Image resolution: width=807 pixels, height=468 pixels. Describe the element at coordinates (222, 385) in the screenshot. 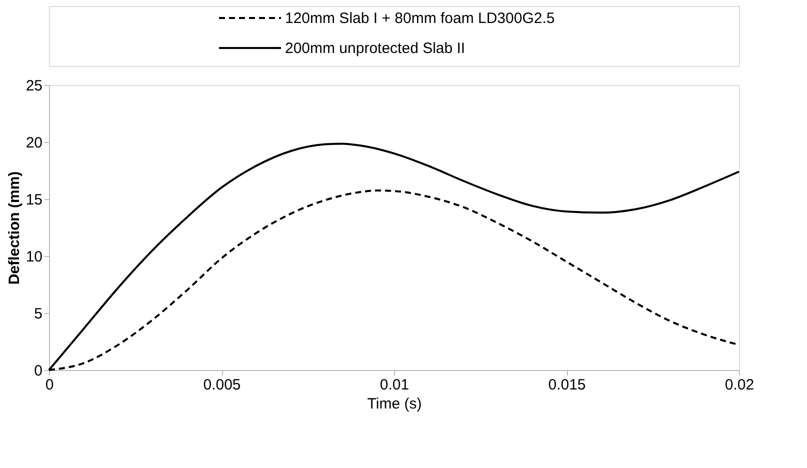

I see `x-tick-label: 0.005` at that location.